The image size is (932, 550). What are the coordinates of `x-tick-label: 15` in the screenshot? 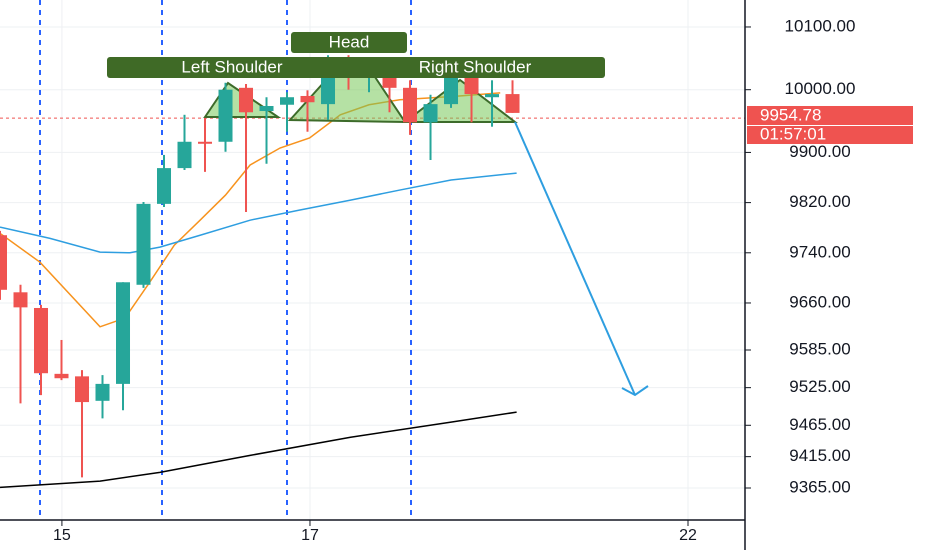 It's located at (62, 535).